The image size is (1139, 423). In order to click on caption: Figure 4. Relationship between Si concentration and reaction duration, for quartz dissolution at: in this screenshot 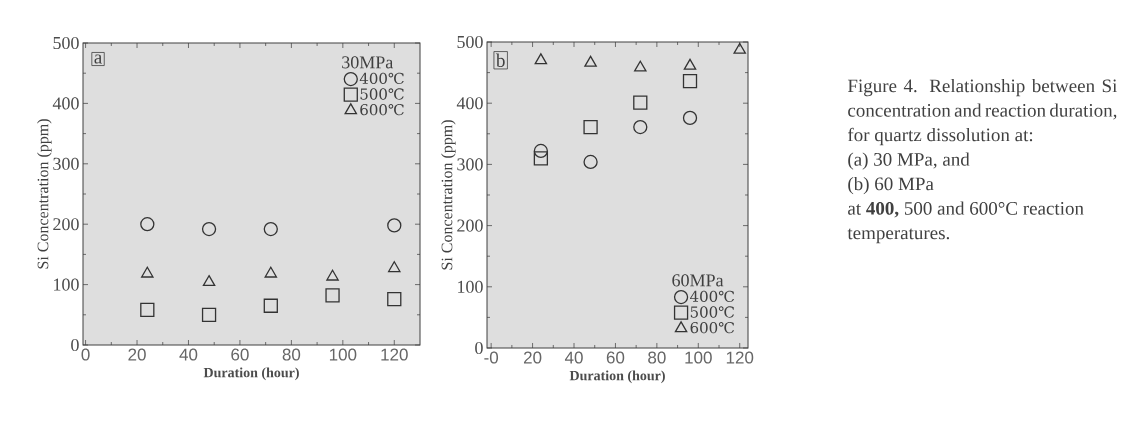, I will do `click(982, 112)`.